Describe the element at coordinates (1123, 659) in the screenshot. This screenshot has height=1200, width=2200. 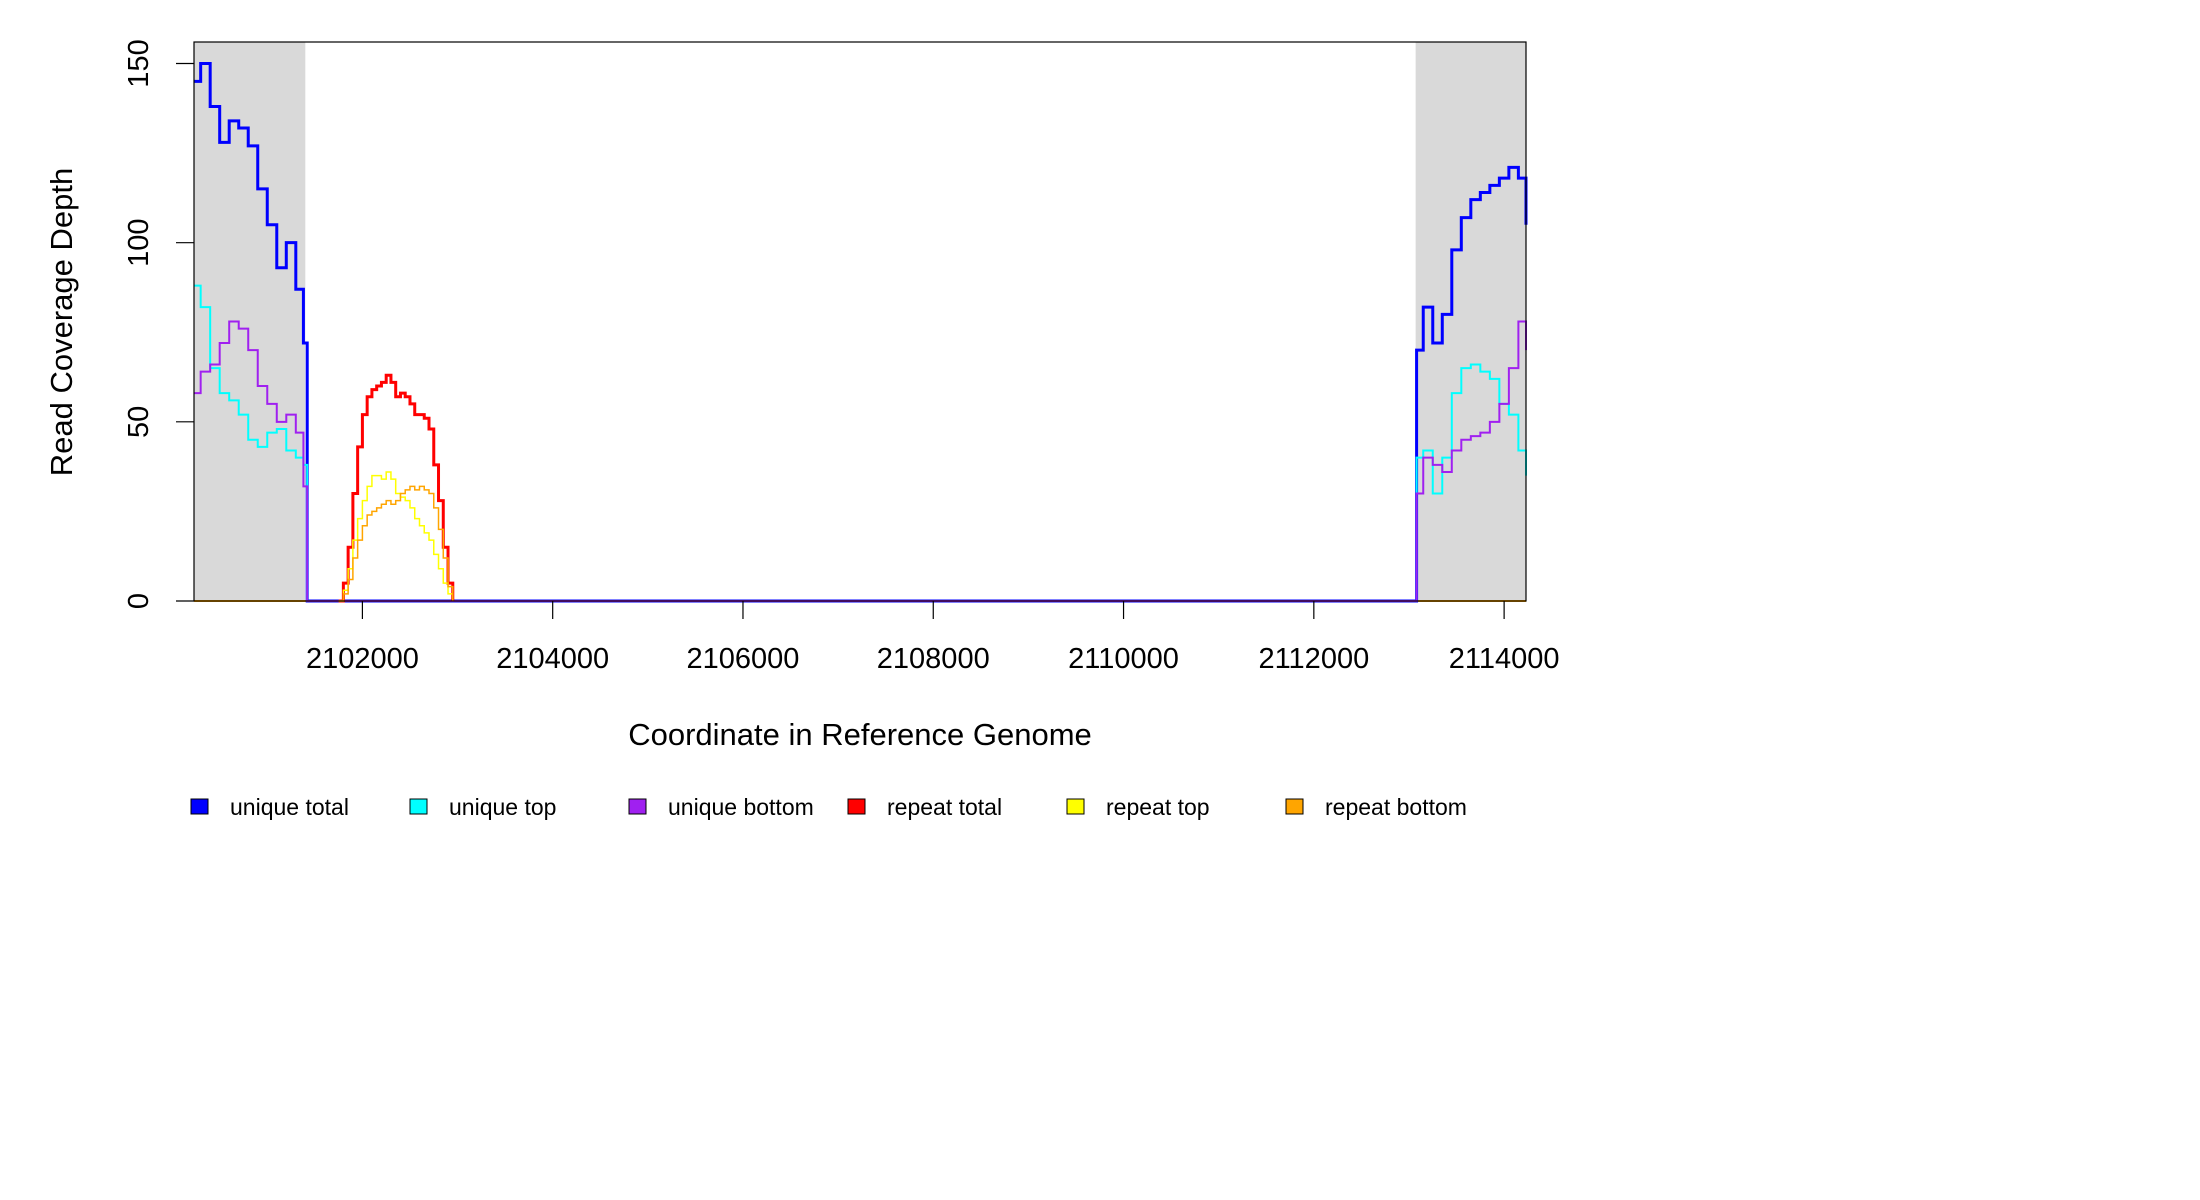
I see `x-tick-label-4: 2110000` at that location.